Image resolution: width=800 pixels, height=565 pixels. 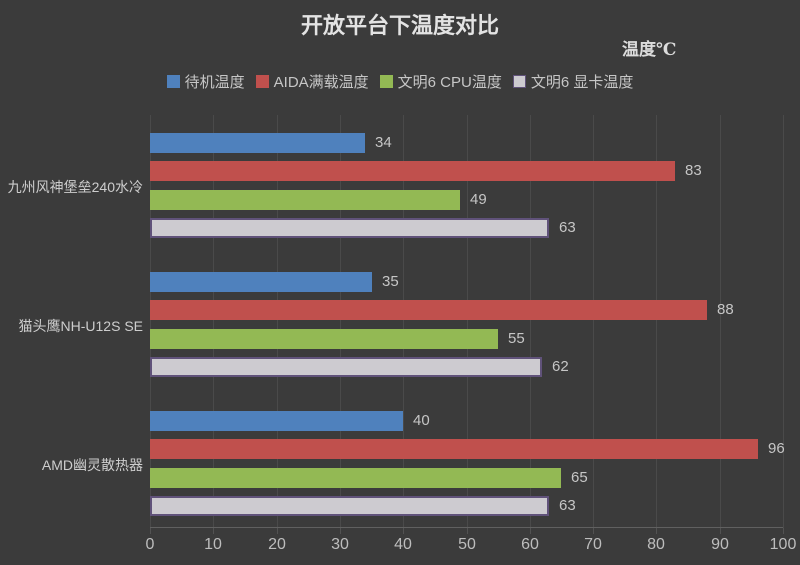 I want to click on x-tick-label: 20, so click(x=277, y=544).